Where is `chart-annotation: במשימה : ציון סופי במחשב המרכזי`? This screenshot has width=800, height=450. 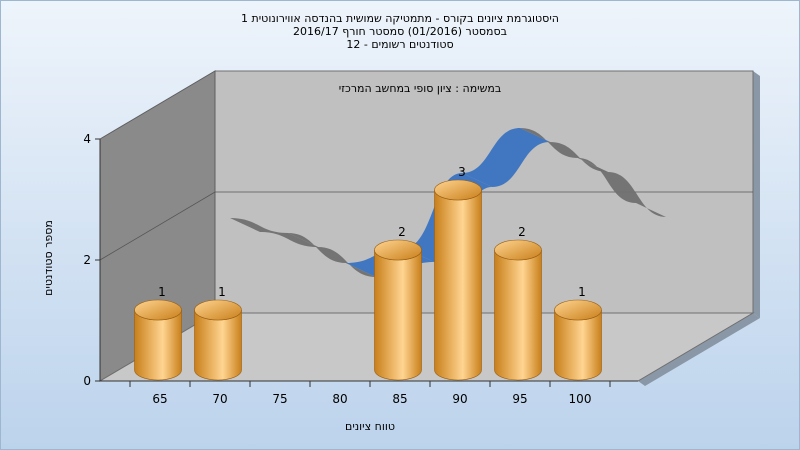
chart-annotation: במשימה : ציון סופי במחשב המרכזי is located at coordinates (420, 88).